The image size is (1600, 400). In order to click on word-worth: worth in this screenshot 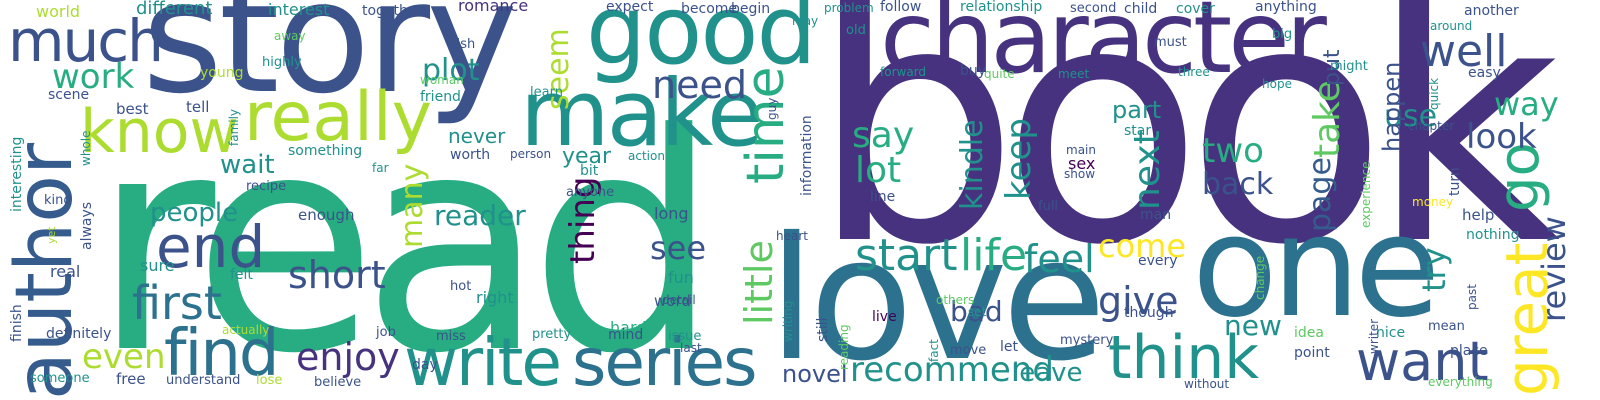, I will do `click(470, 155)`.